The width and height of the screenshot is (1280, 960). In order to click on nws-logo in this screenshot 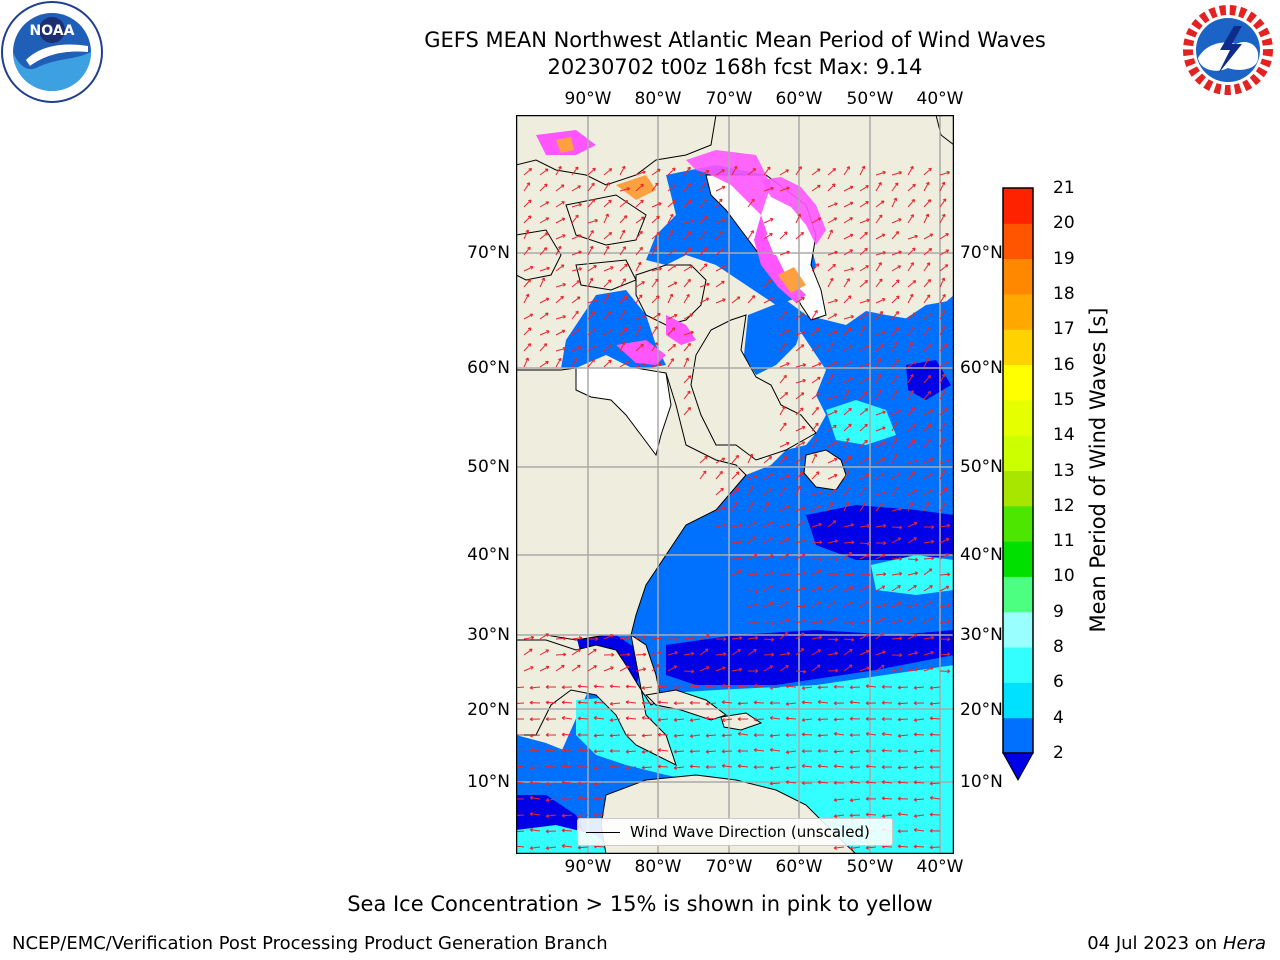, I will do `click(1228, 50)`.